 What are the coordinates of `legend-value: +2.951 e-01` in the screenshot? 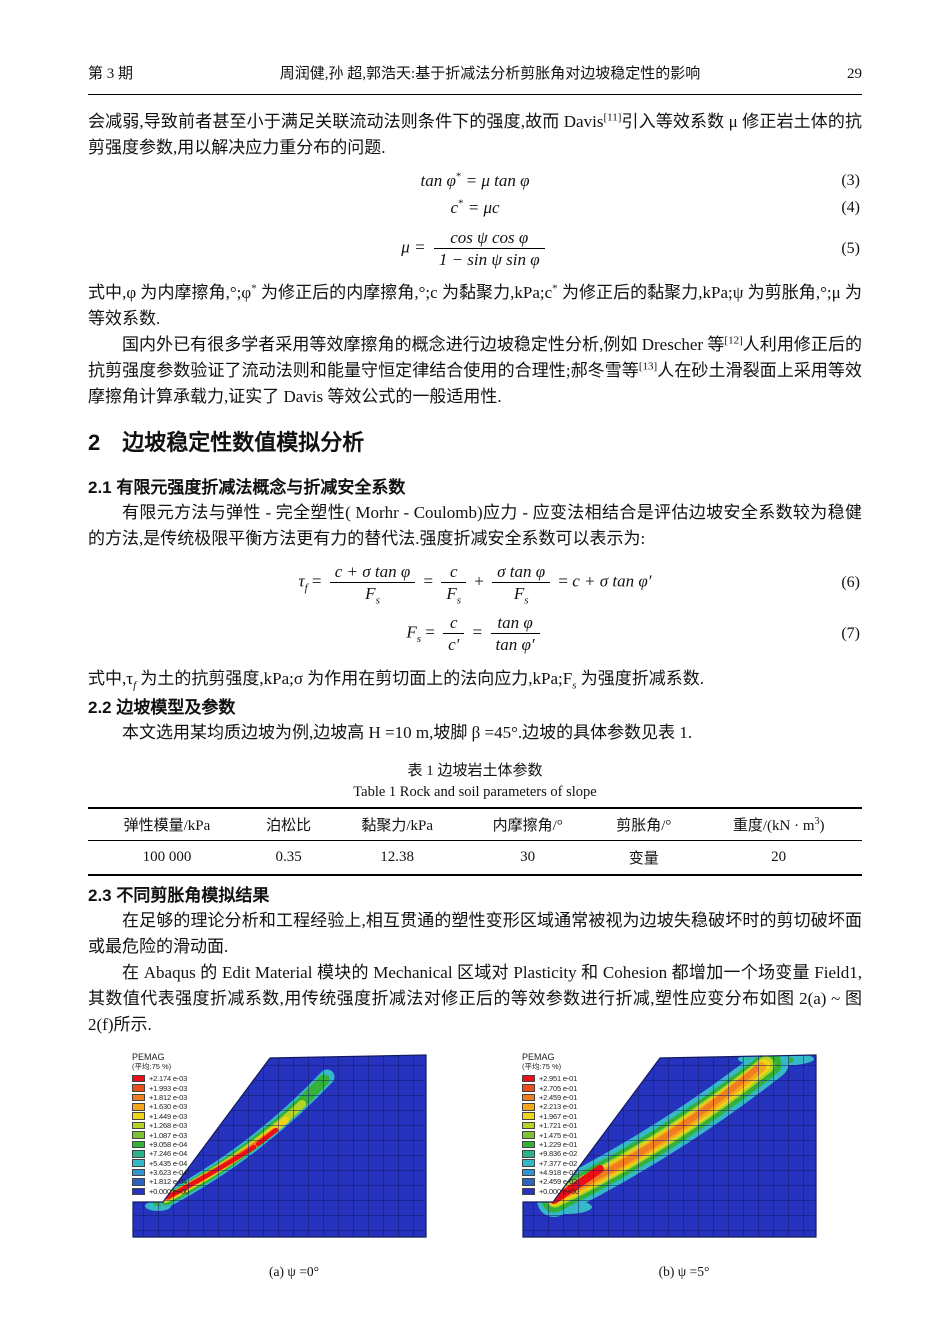 It's located at (558, 1079).